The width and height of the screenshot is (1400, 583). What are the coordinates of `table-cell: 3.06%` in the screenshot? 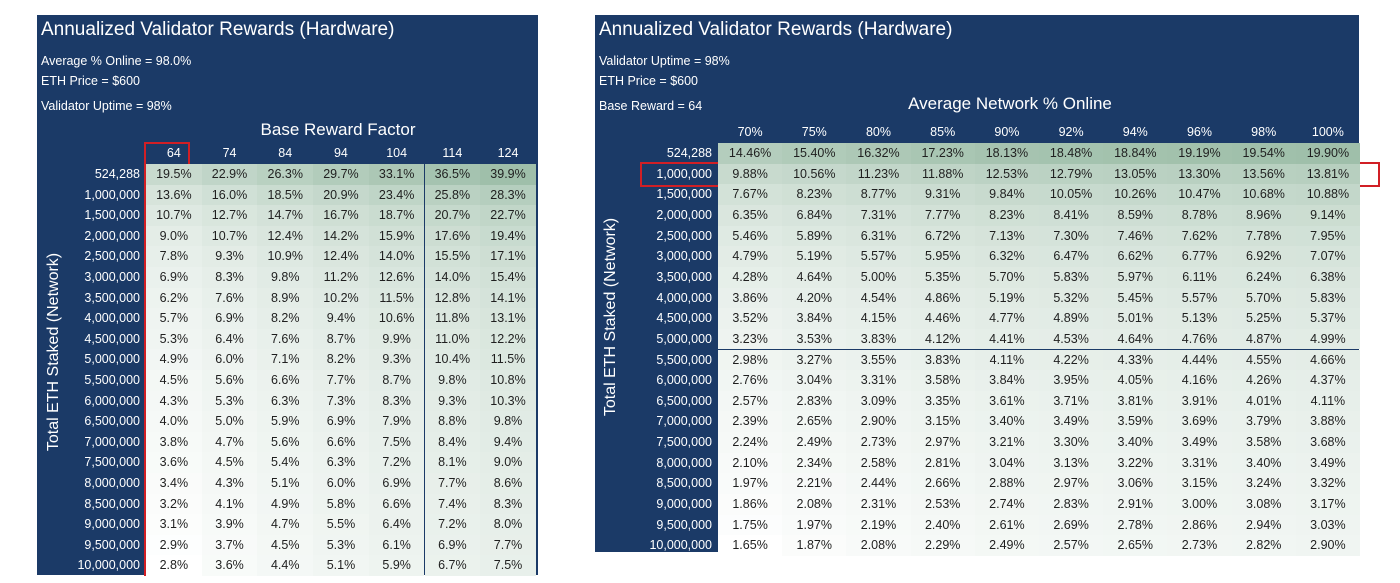 It's located at (1135, 484).